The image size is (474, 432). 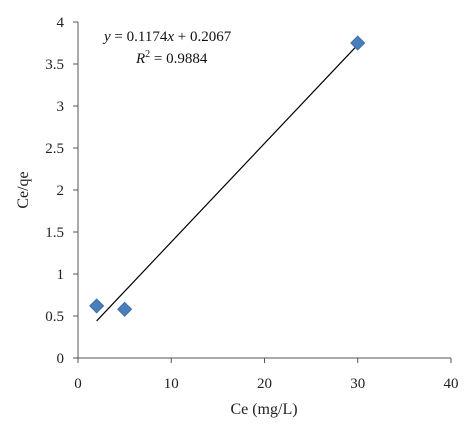 I want to click on y-tick-label: 0, so click(x=61, y=359).